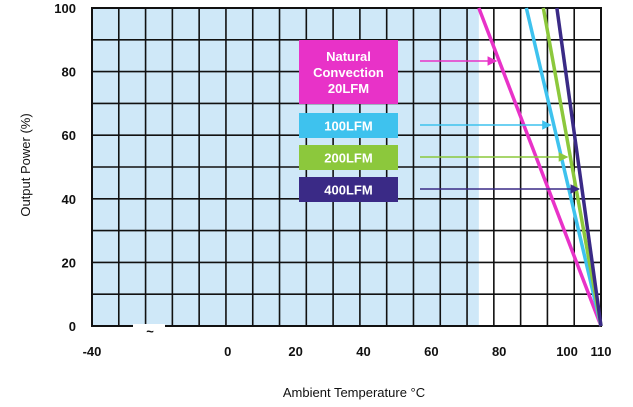 The width and height of the screenshot is (633, 407). Describe the element at coordinates (65, 167) in the screenshot. I see `y-axis-ticks: 0 20 40 60 80 100` at that location.